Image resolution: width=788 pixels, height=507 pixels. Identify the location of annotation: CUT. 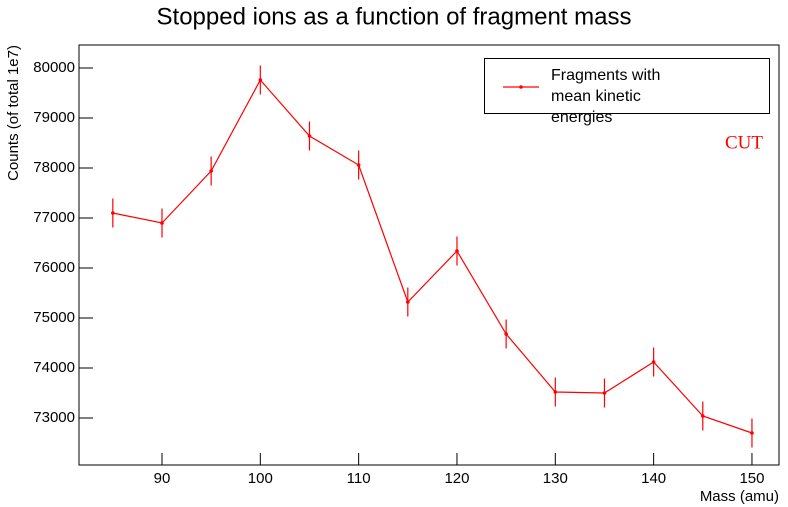
(744, 142).